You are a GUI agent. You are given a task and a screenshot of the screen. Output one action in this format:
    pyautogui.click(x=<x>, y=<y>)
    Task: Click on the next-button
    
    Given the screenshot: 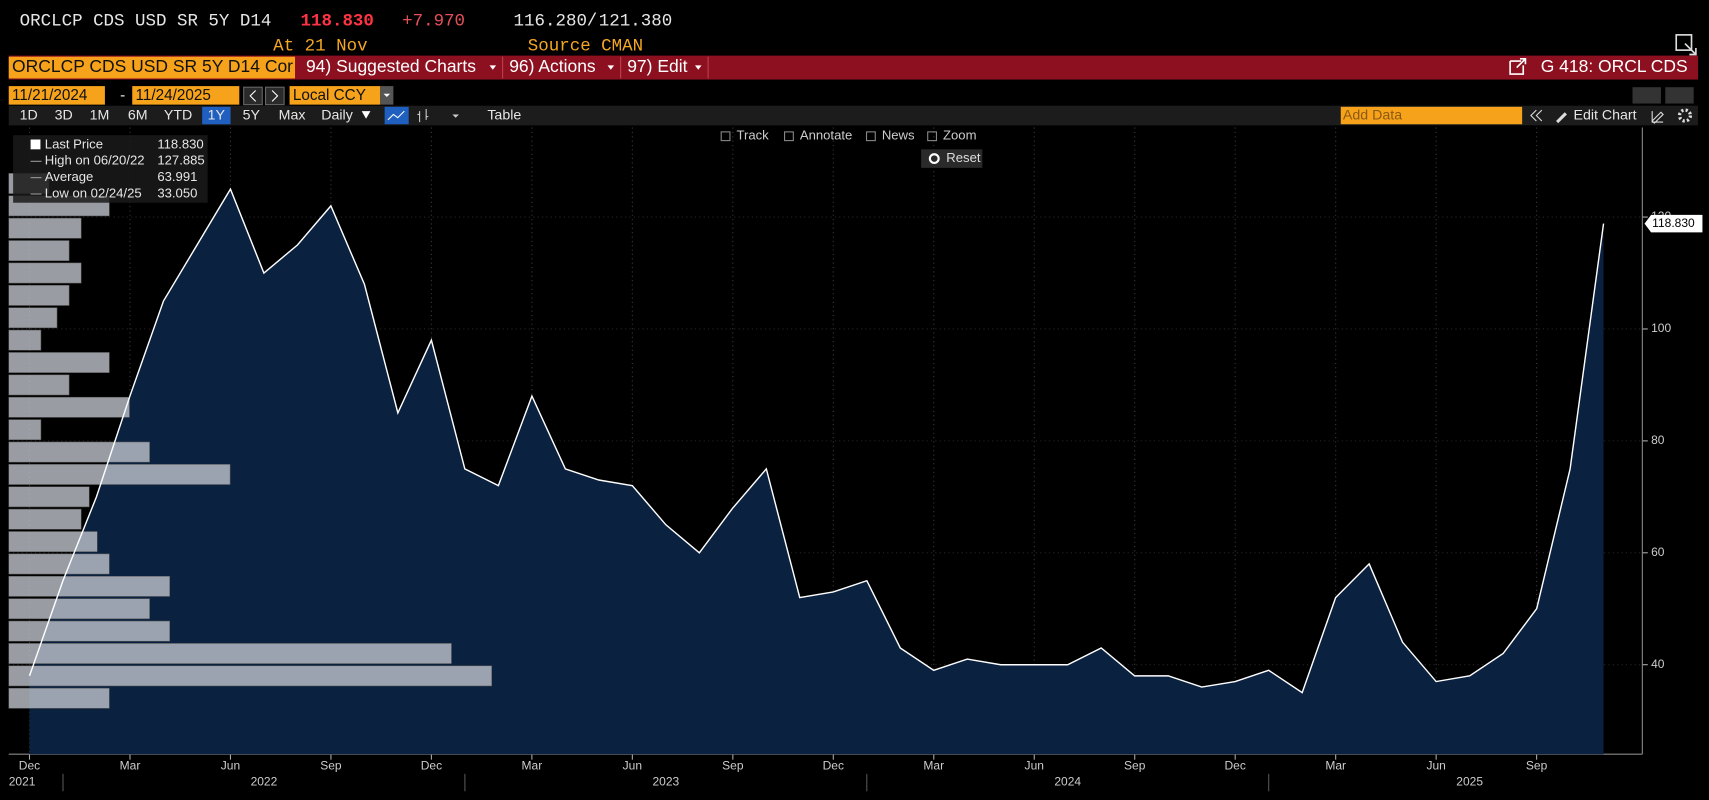 What is the action you would take?
    pyautogui.click(x=274, y=96)
    